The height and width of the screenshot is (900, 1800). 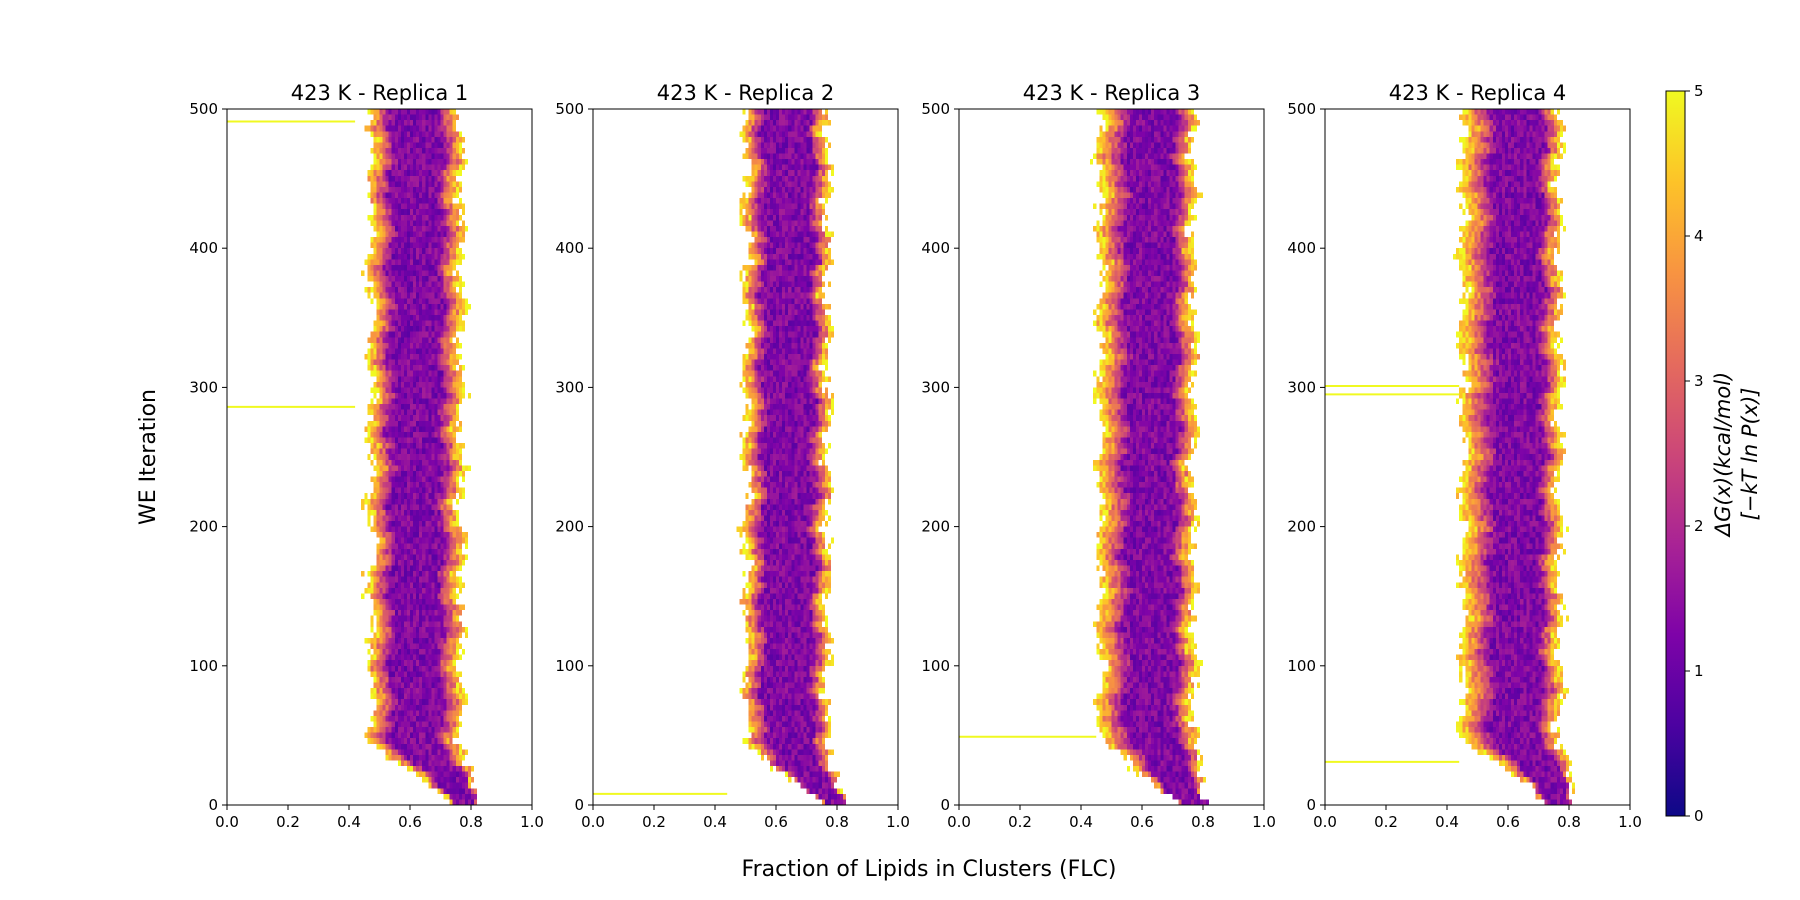 I want to click on panel-title: 423 K - Replica 2, so click(x=745, y=93).